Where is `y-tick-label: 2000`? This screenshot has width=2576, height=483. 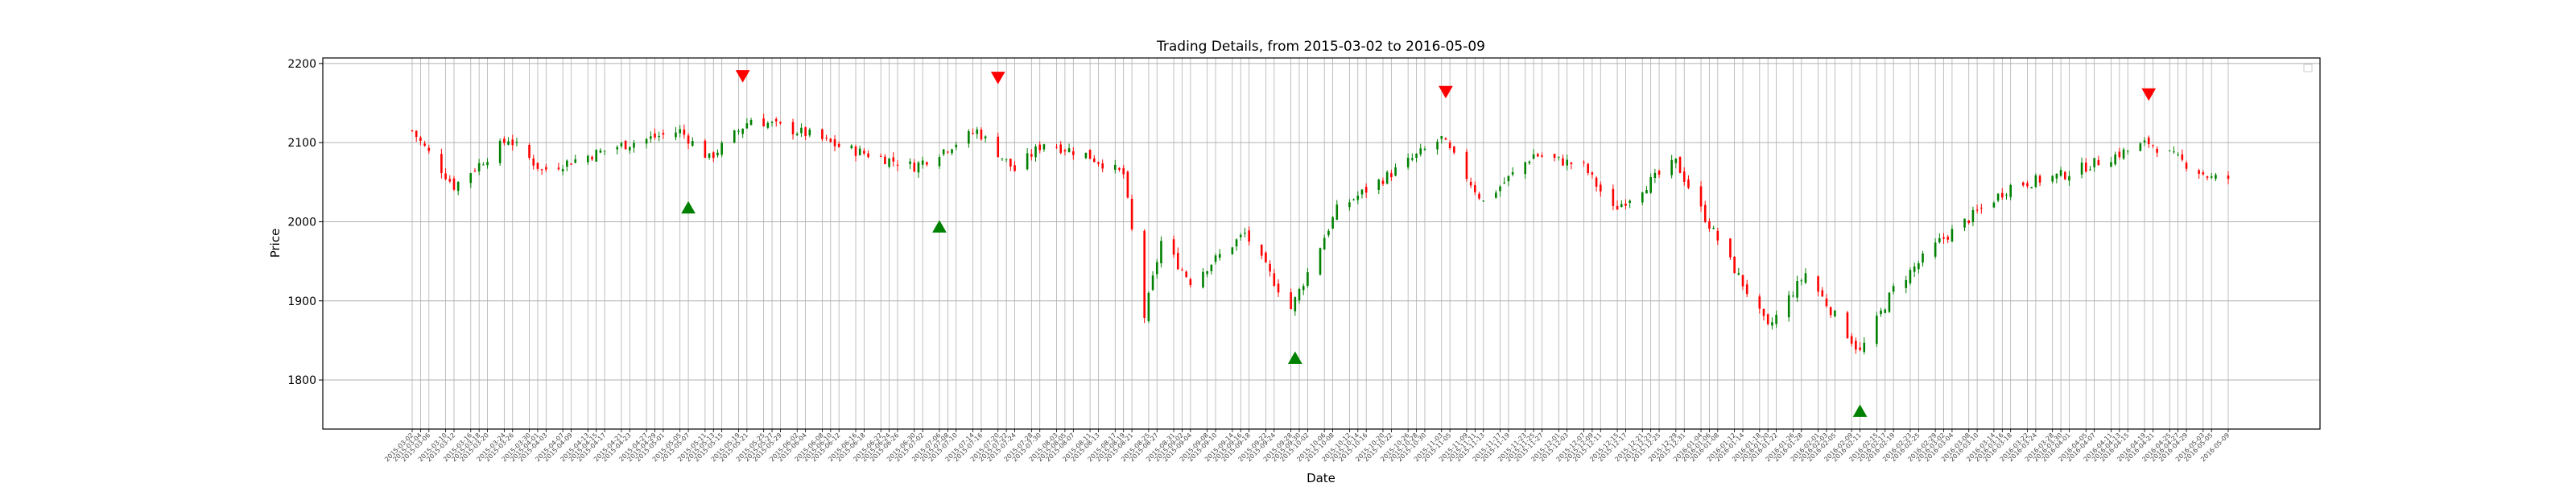 y-tick-label: 2000 is located at coordinates (301, 222).